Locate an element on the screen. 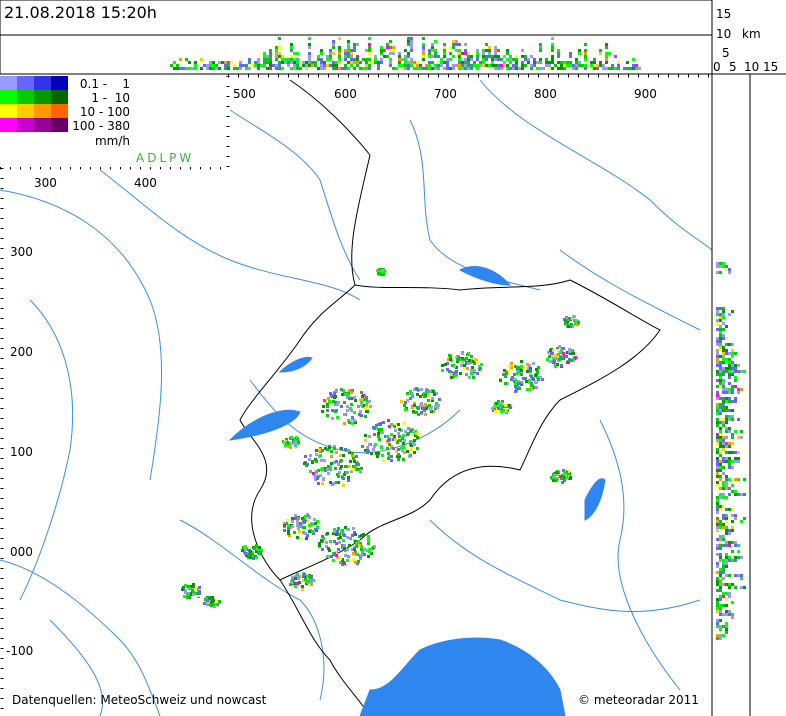  river is located at coordinates (252, 610).